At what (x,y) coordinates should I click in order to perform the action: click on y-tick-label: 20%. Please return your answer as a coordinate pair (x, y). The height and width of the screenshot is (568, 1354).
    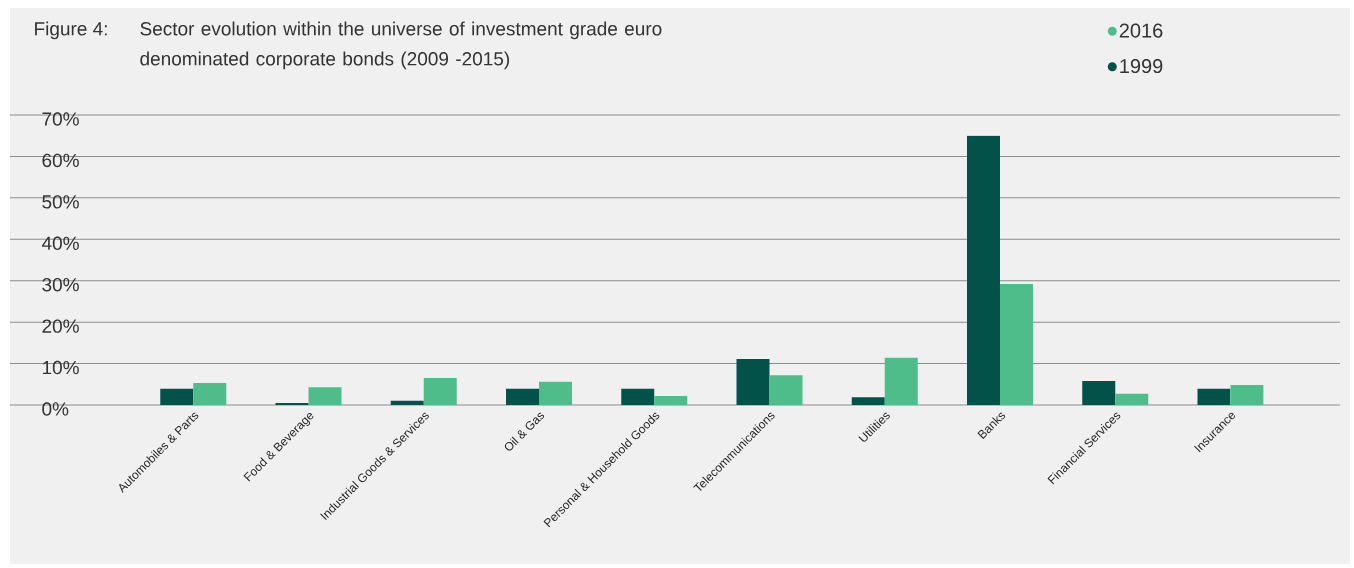
    Looking at the image, I should click on (60, 326).